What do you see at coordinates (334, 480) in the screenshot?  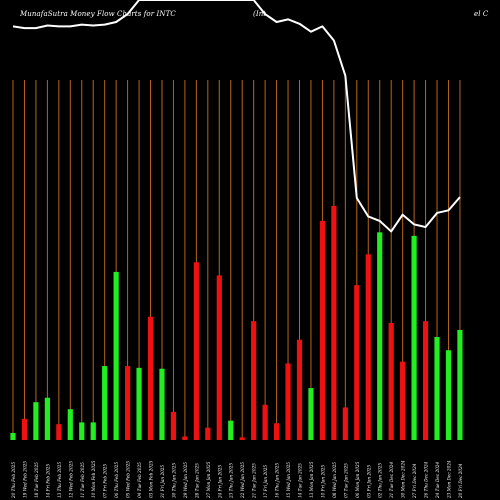 I see `x-tick-label: 08 Wed Jan 2025` at bounding box center [334, 480].